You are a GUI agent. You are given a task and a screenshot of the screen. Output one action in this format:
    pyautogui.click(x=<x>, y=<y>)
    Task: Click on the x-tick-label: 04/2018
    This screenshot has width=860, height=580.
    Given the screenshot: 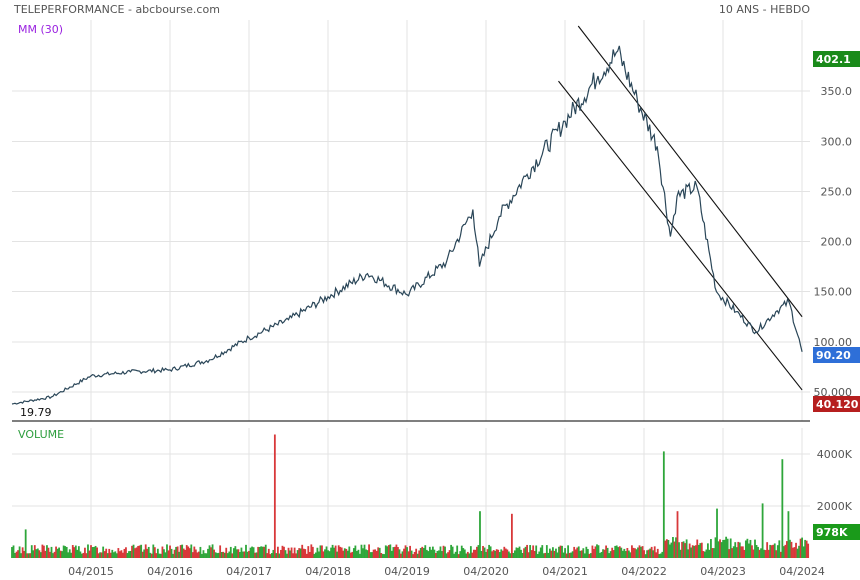 What is the action you would take?
    pyautogui.click(x=328, y=571)
    